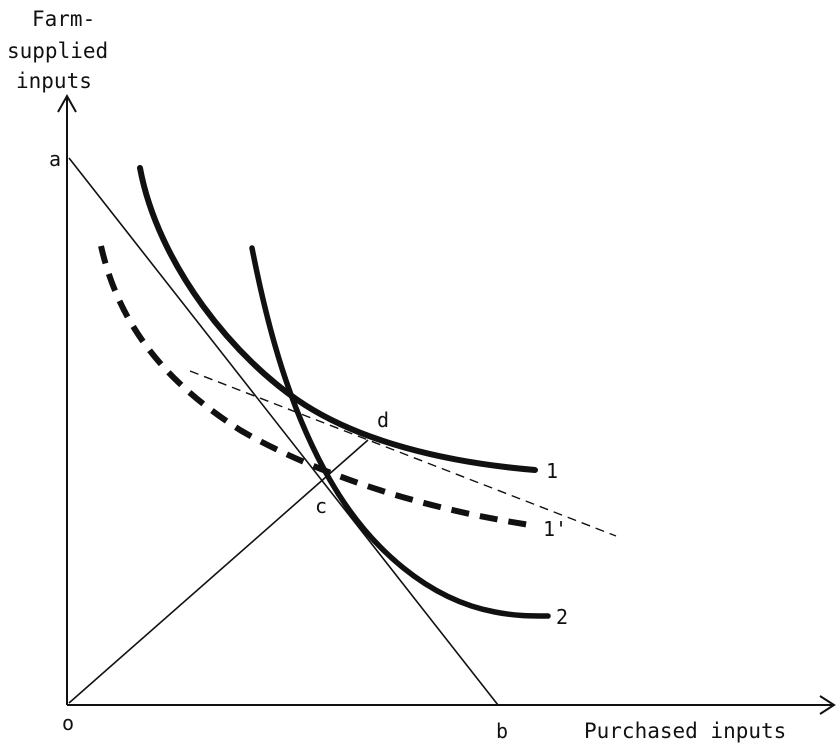  I want to click on isoquant-1-prime-label: 1', so click(555, 529).